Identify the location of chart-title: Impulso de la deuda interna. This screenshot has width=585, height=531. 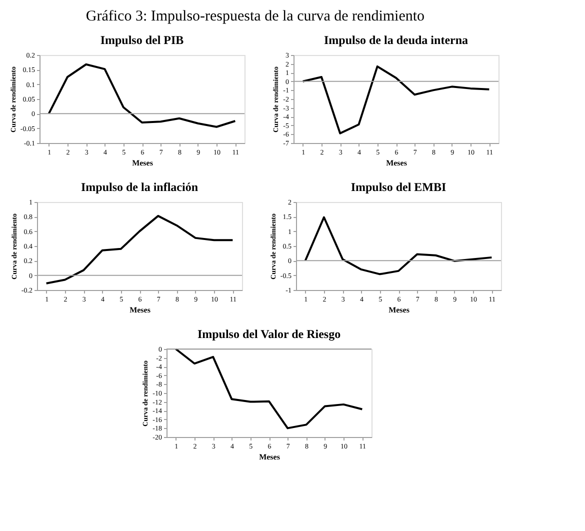
(396, 40).